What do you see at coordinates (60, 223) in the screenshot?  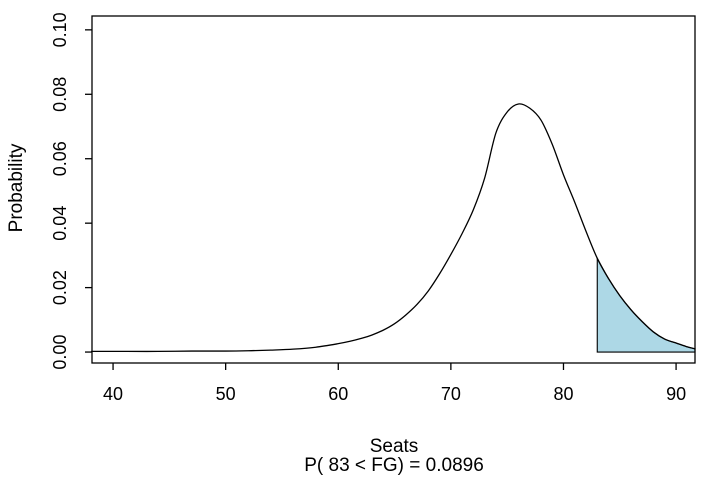 I see `y-tick-label: 0.04` at bounding box center [60, 223].